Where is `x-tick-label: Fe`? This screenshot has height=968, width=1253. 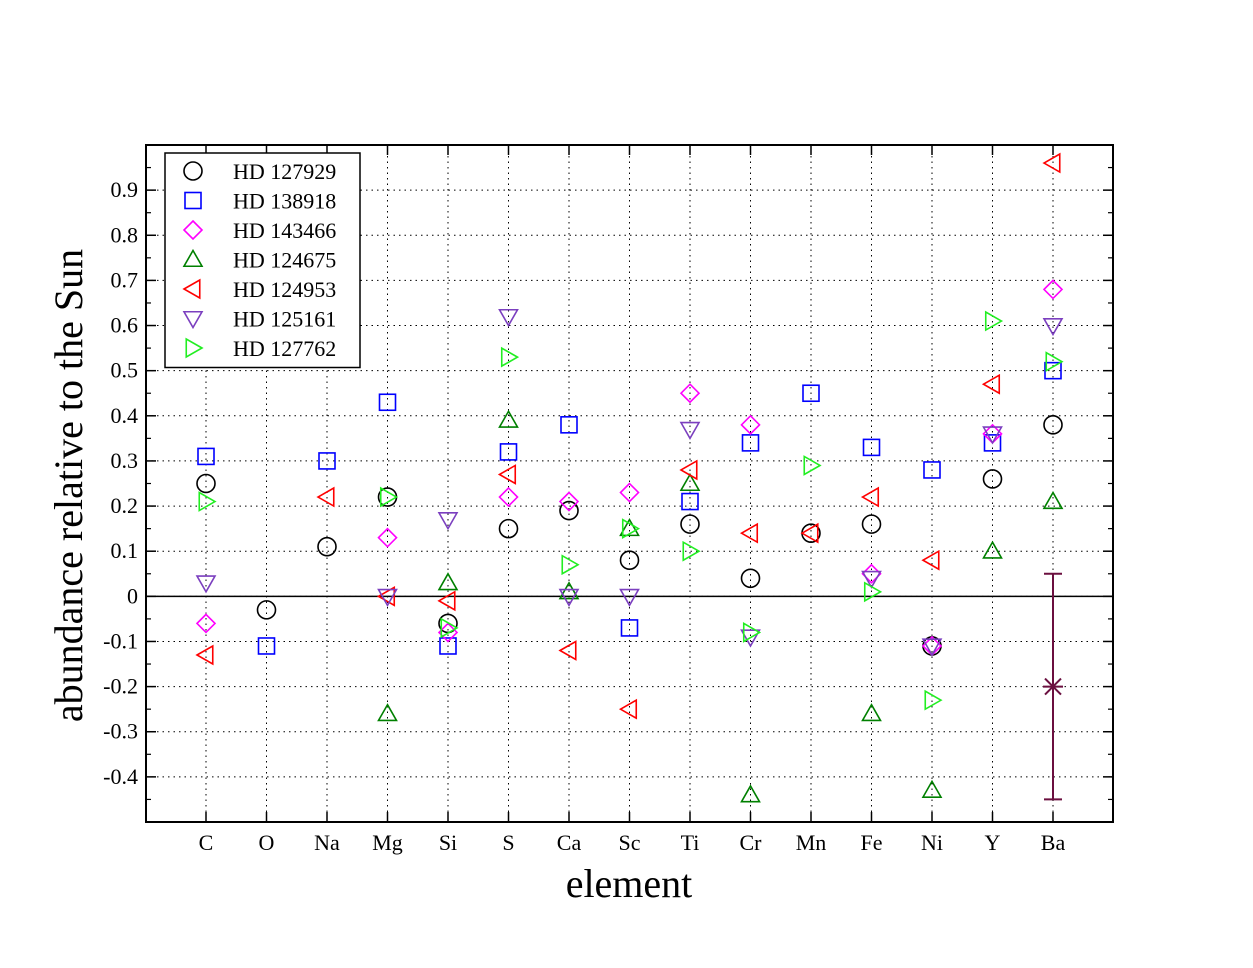
x-tick-label: Fe is located at coordinates (872, 842).